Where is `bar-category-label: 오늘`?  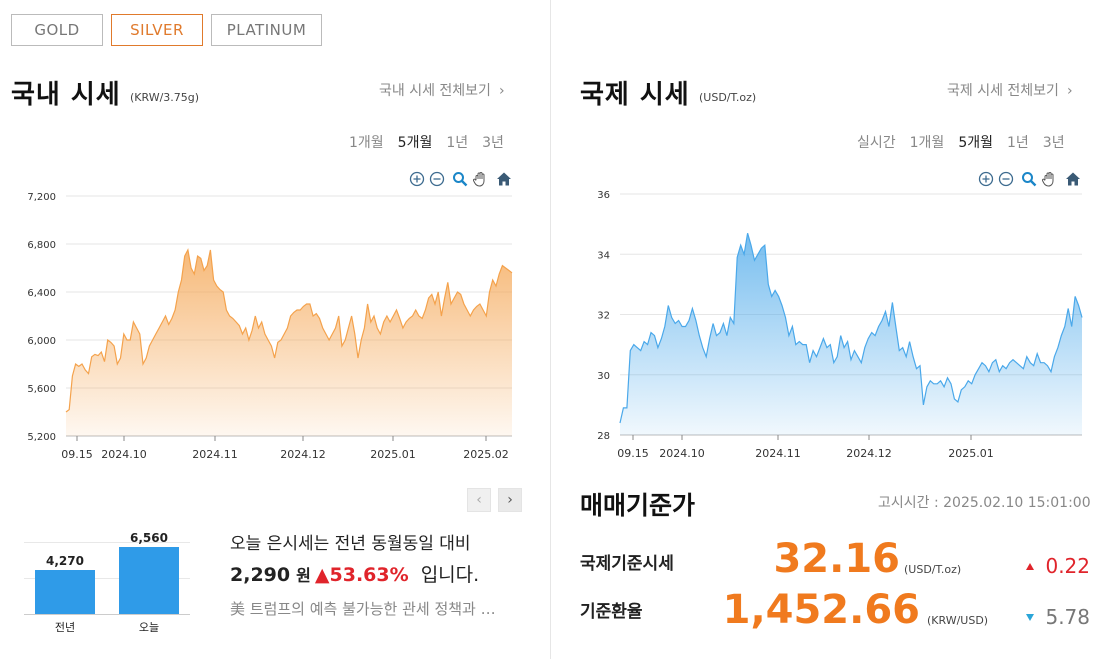
bar-category-label: 오늘 is located at coordinates (149, 627).